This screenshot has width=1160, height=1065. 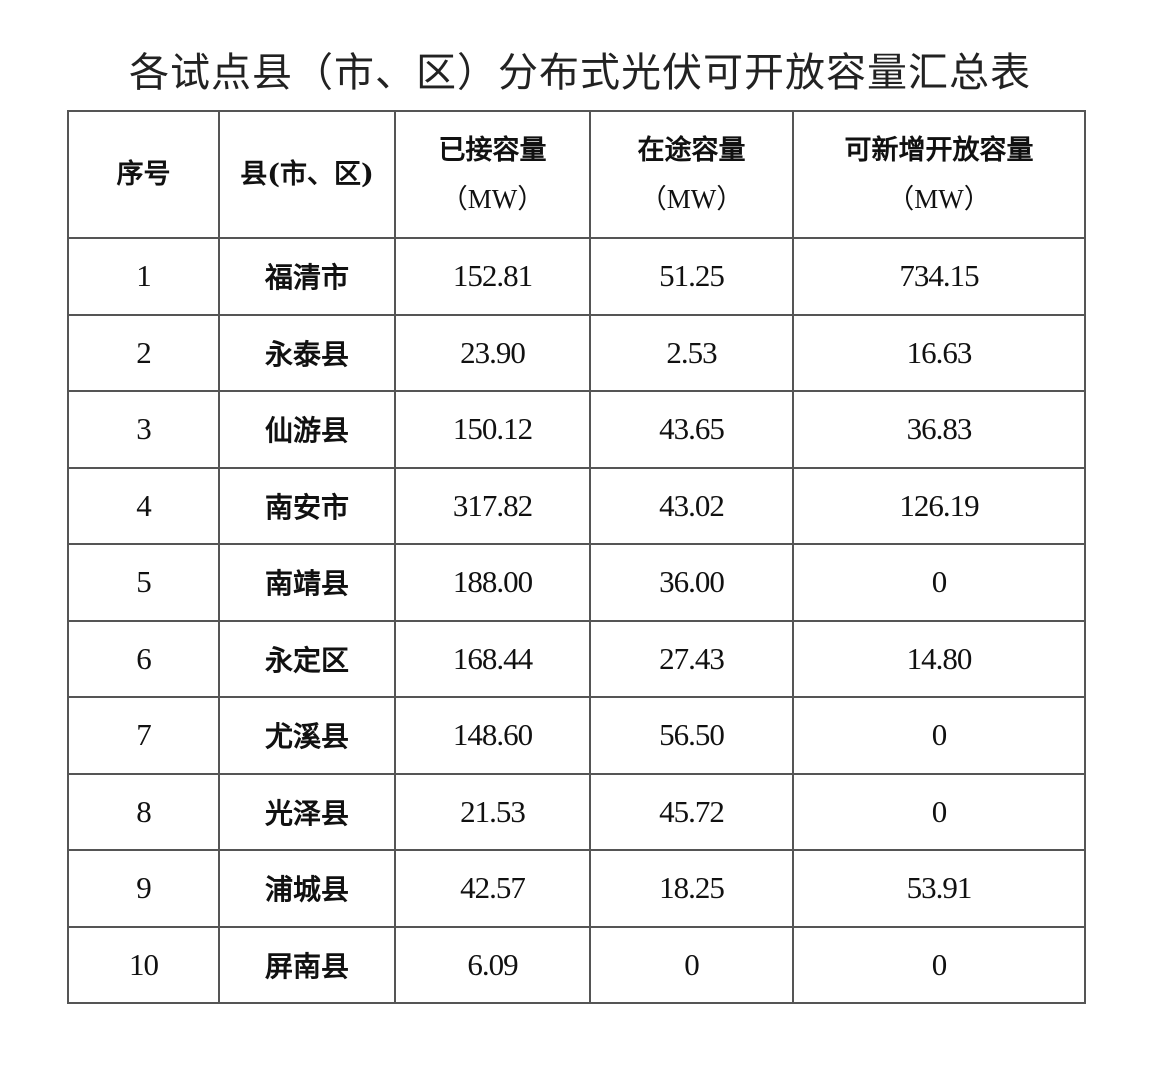 I want to click on cell-connected: 6.09, so click(x=492, y=964).